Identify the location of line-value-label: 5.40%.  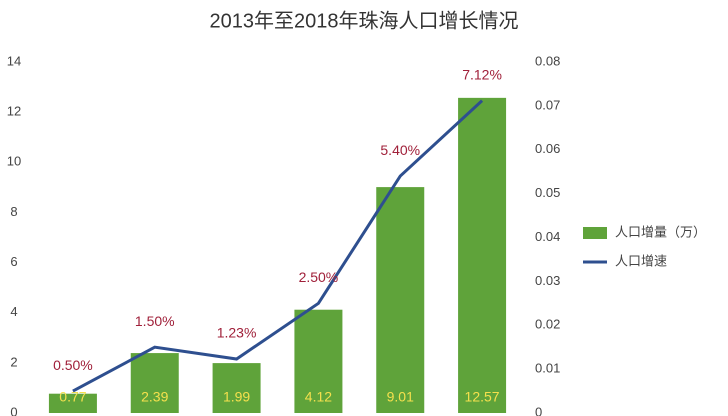
(400, 150).